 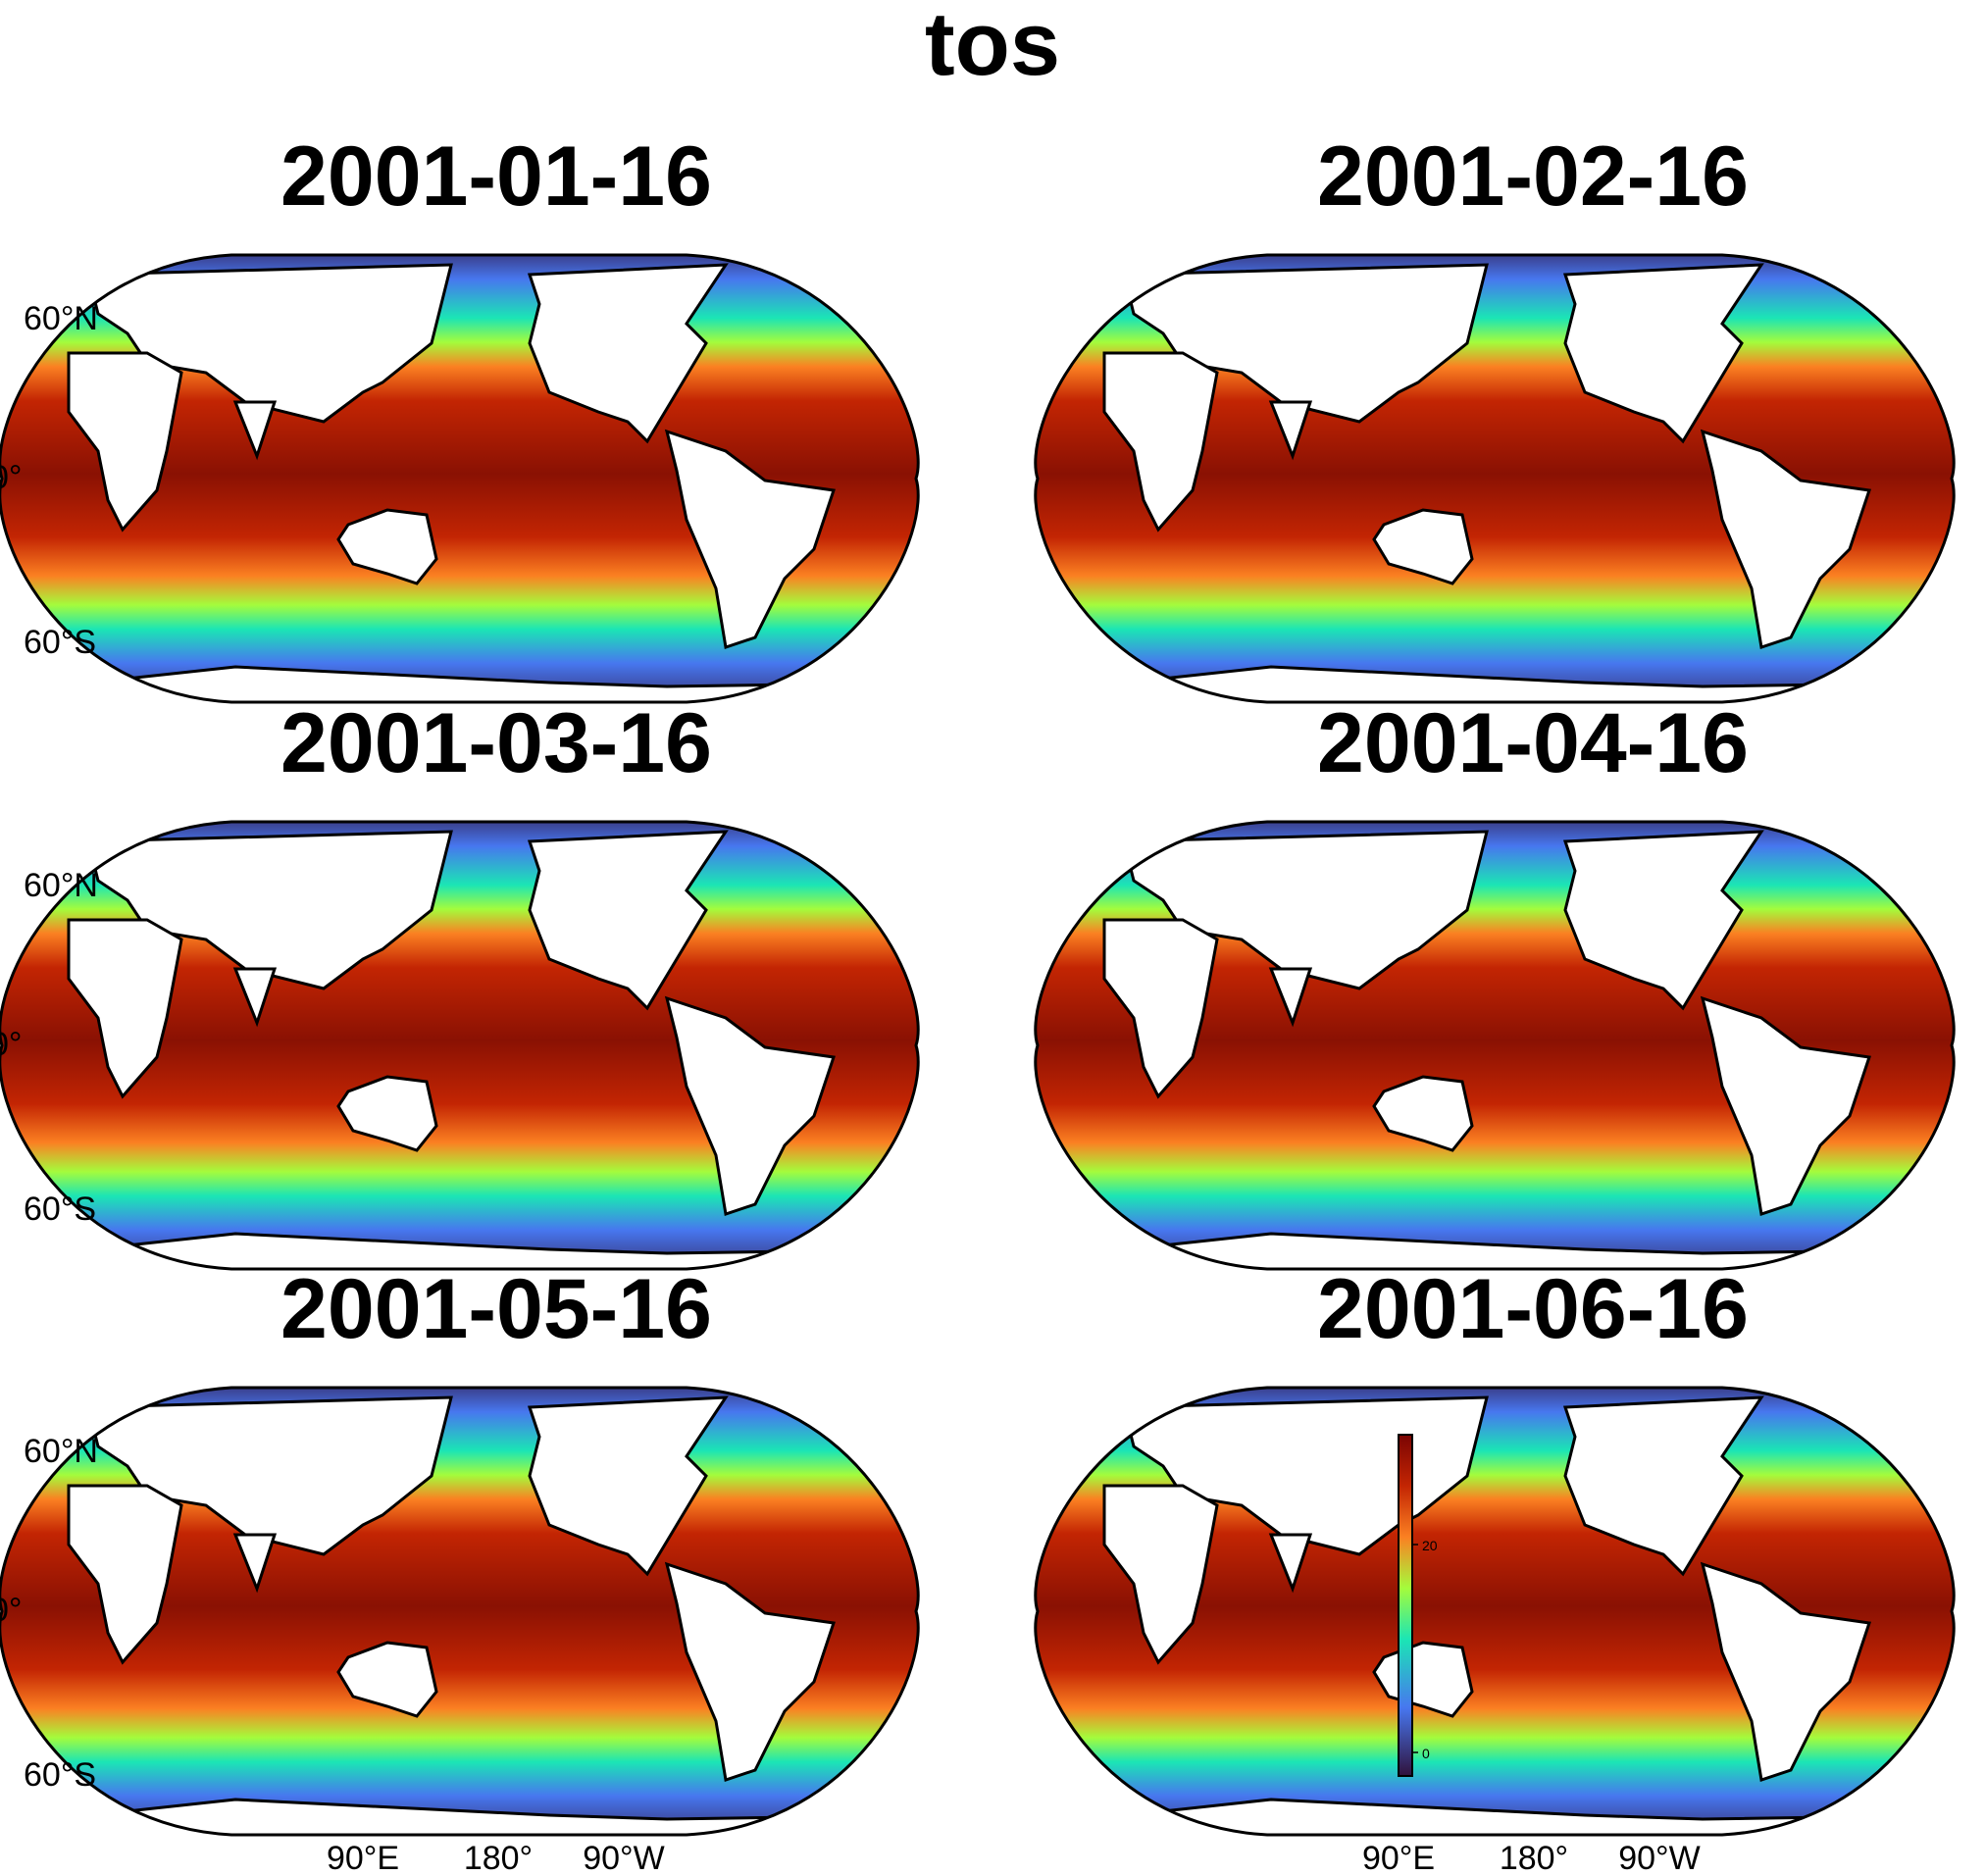 What do you see at coordinates (1405, 1605) in the screenshot?
I see `colorbar-gradient` at bounding box center [1405, 1605].